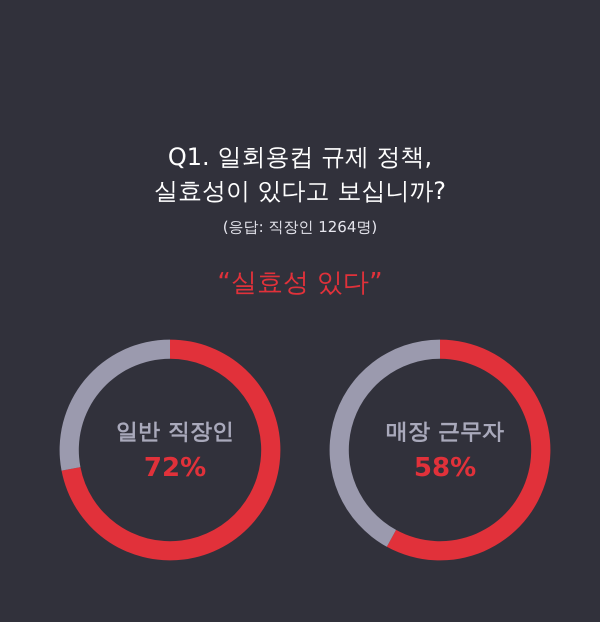  What do you see at coordinates (300, 283) in the screenshot?
I see `text: “실효성 있다”` at bounding box center [300, 283].